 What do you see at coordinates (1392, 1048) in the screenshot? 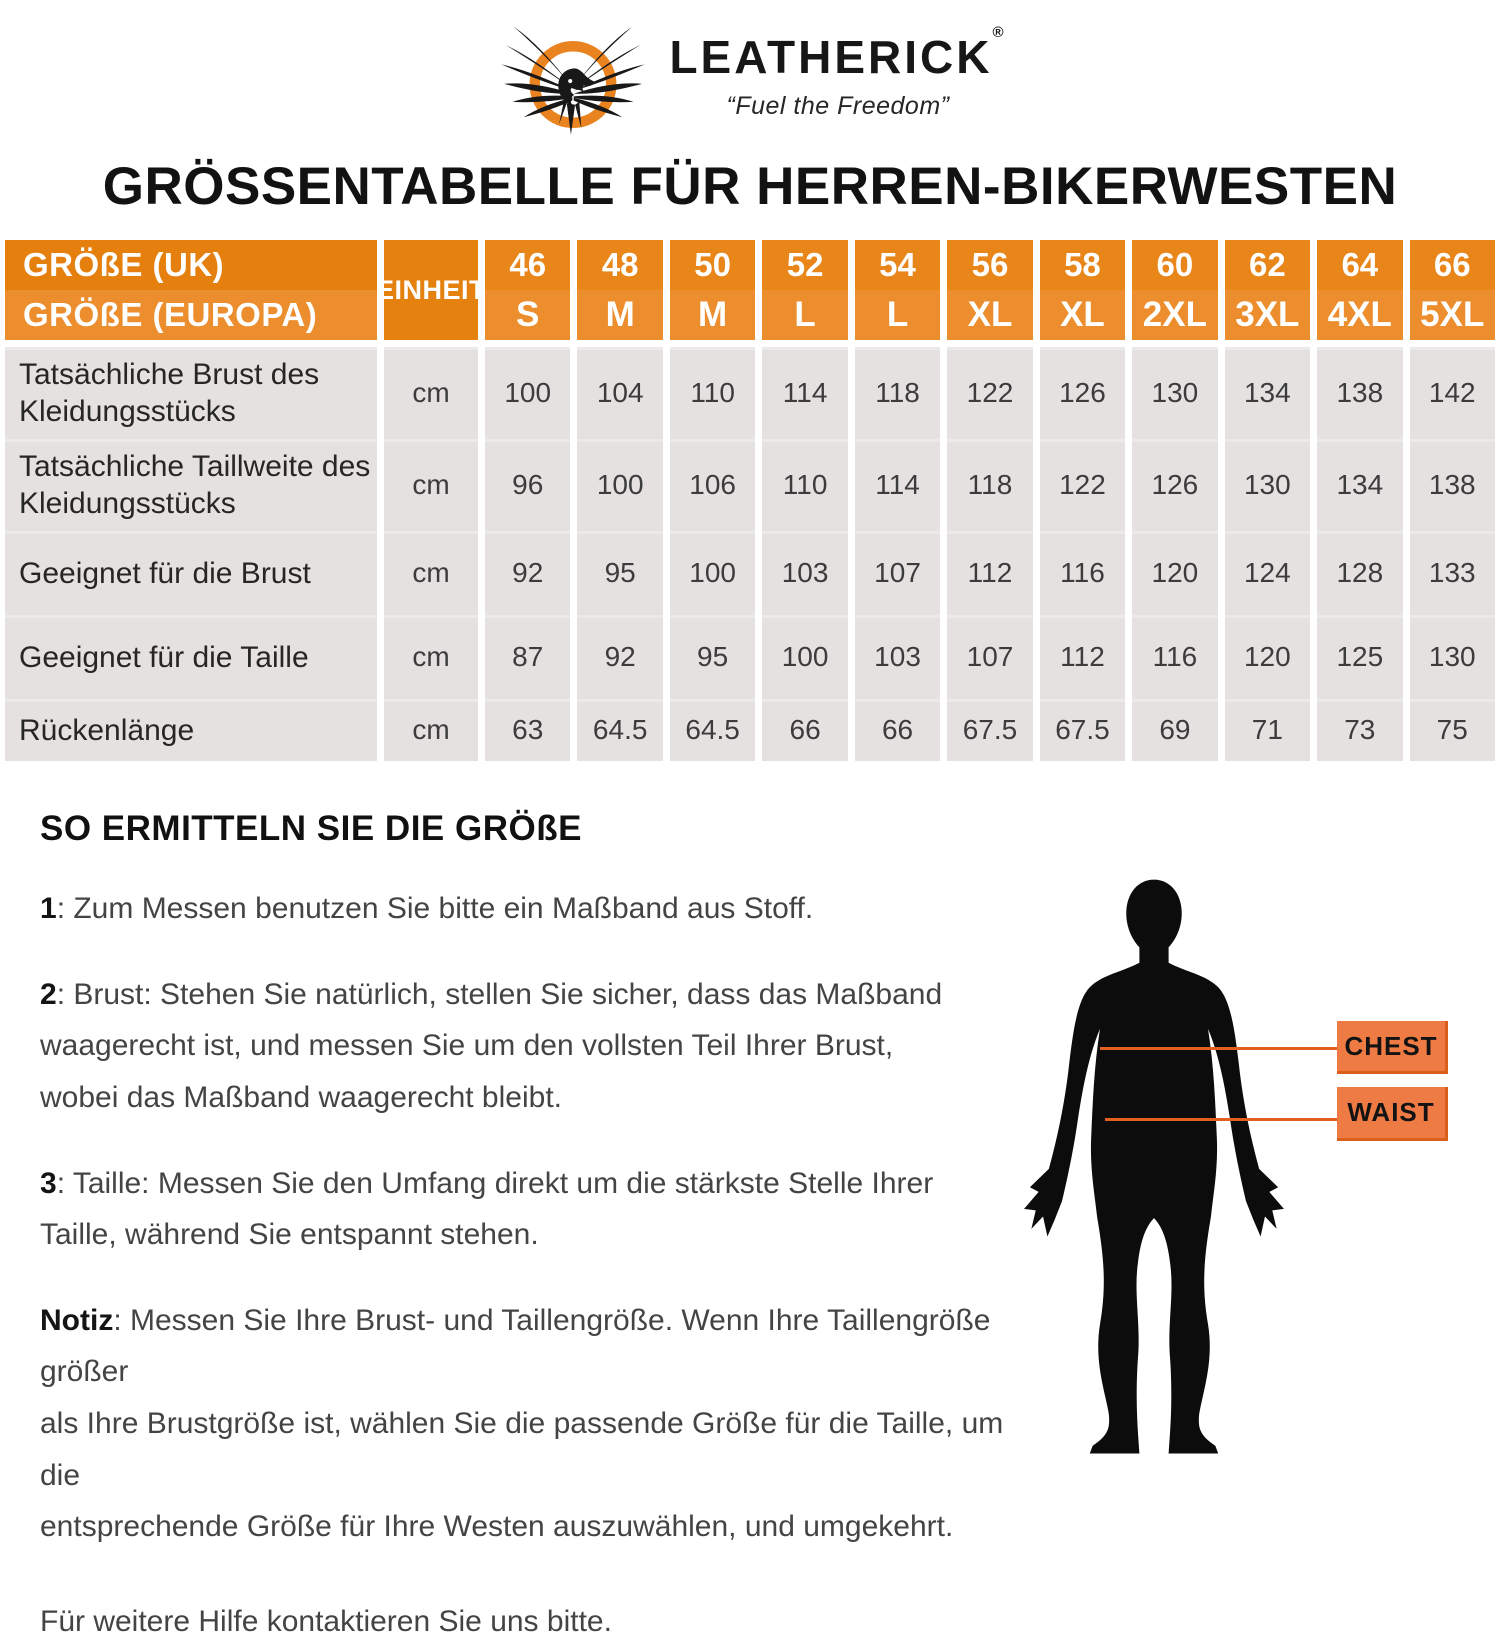
I see `chest-label-box: CHEST` at bounding box center [1392, 1048].